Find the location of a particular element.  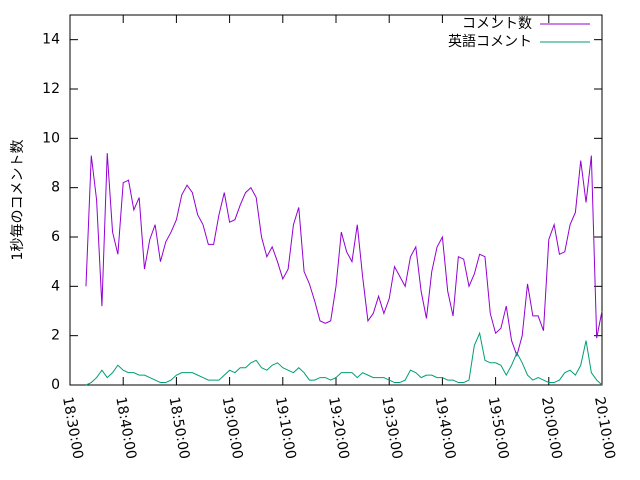

x-tick-label: 19:30:00 is located at coordinates (391, 428).